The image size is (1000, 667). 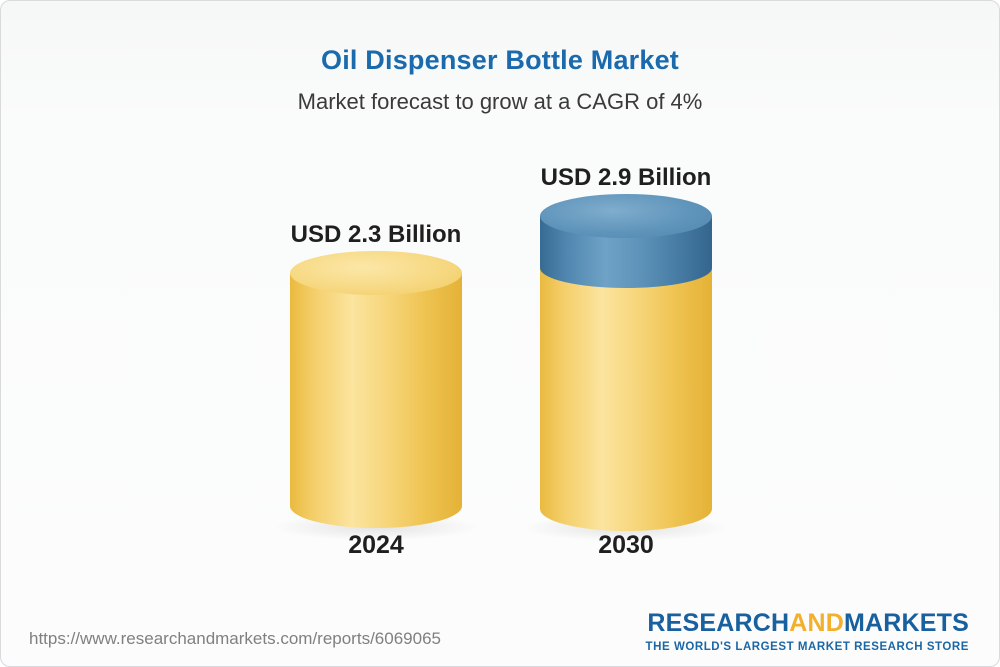 I want to click on bar-2024: USD 2.3 Billion 2024, so click(x=376, y=401).